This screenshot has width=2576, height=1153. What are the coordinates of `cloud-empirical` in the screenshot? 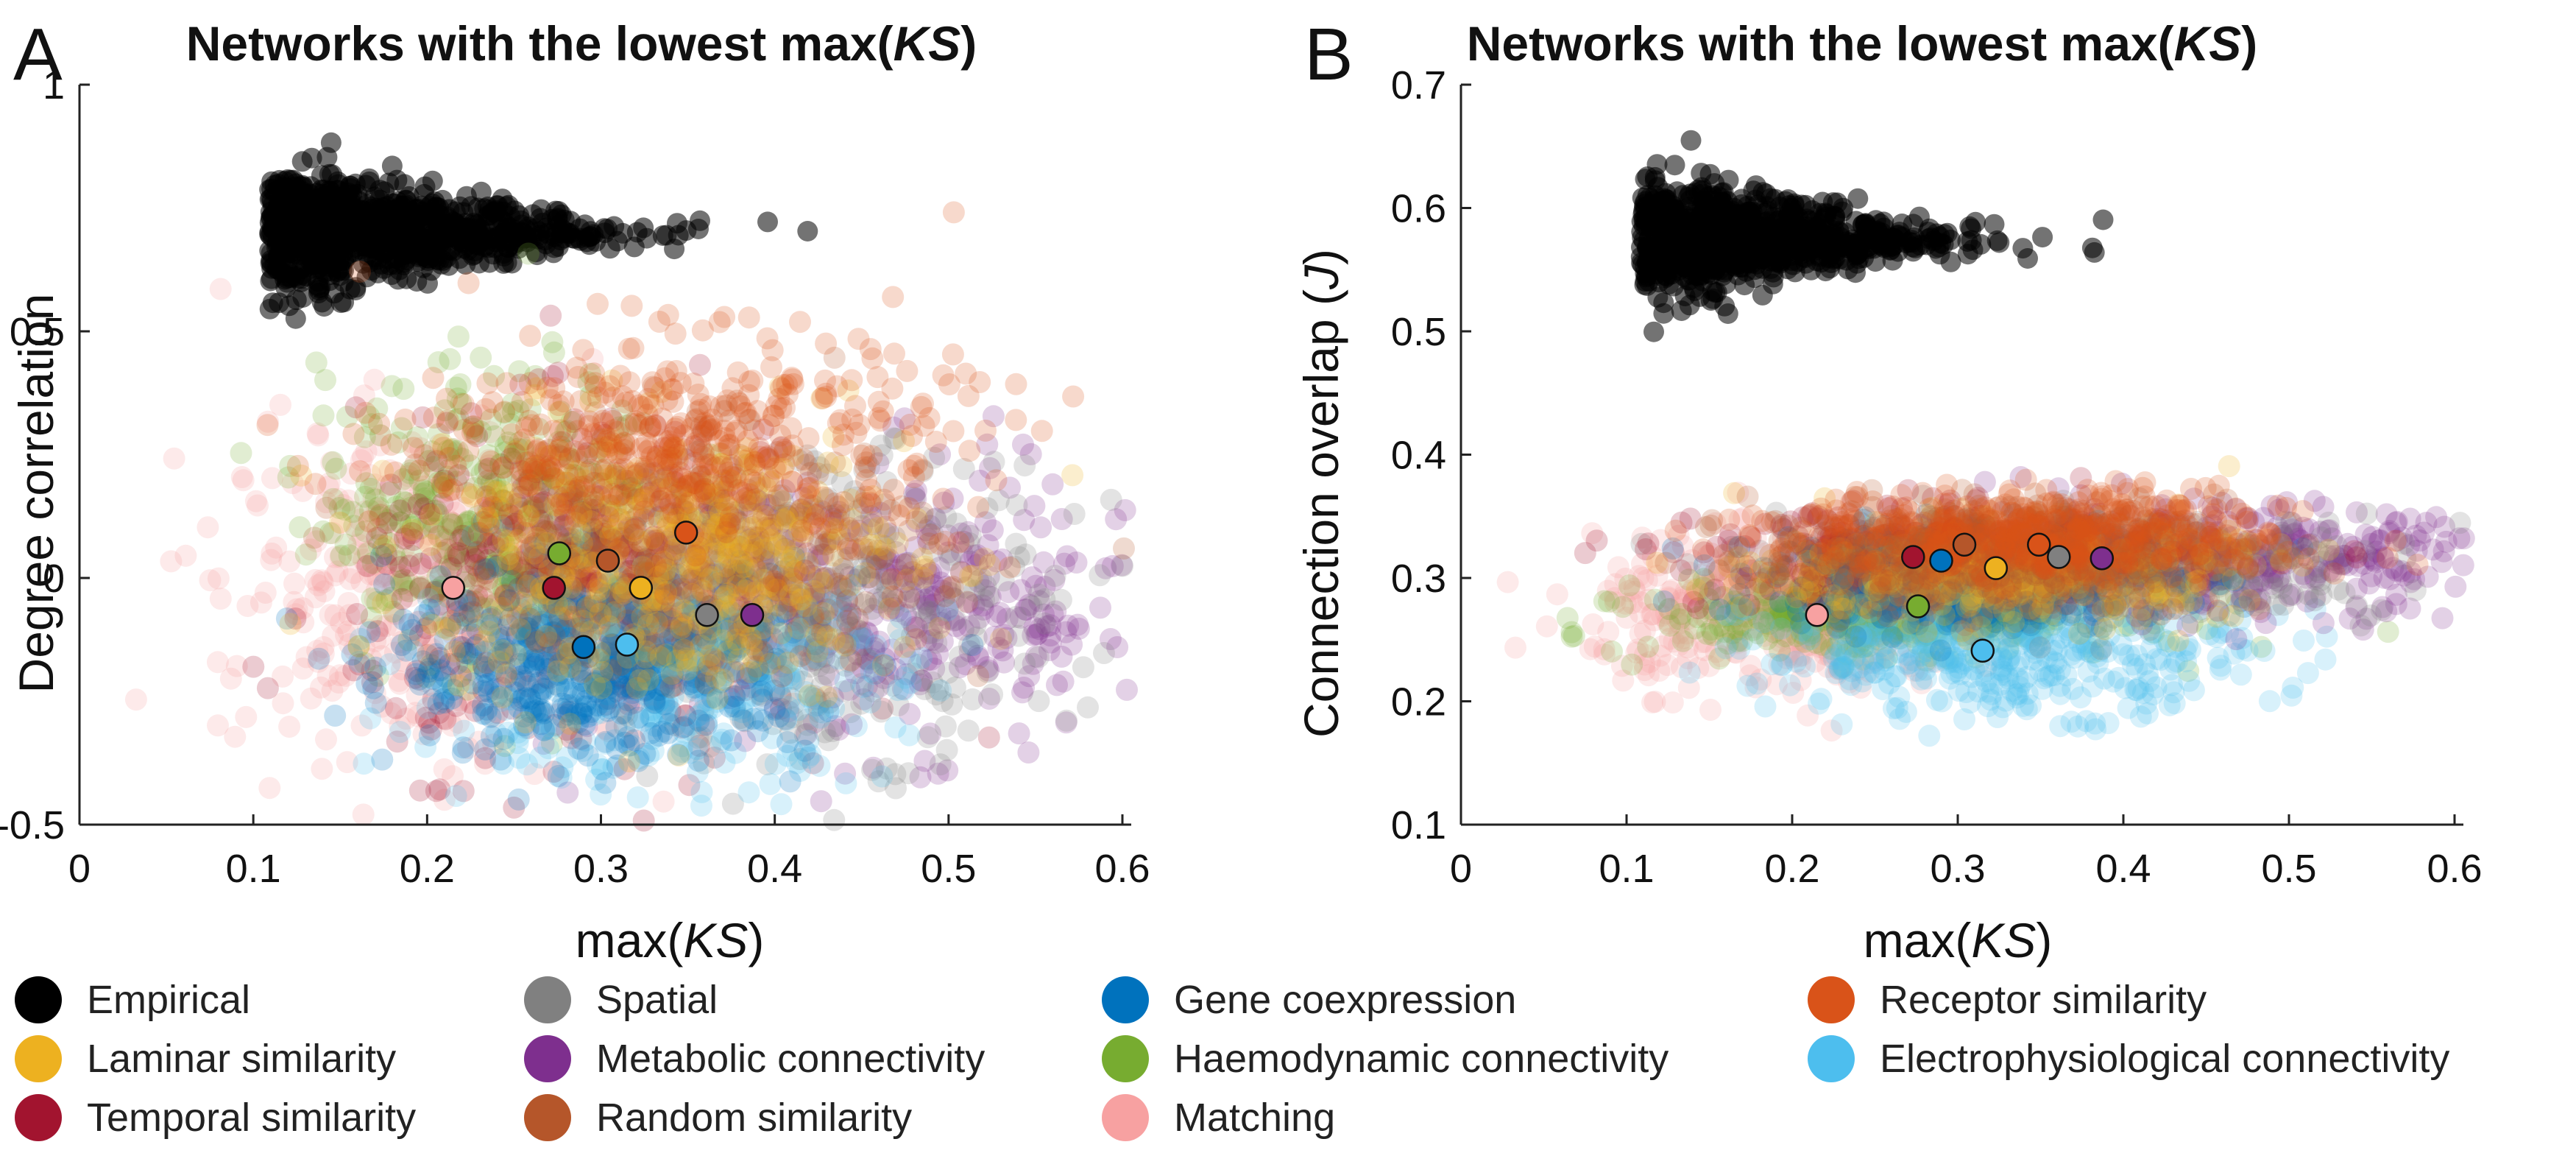 It's located at (538, 230).